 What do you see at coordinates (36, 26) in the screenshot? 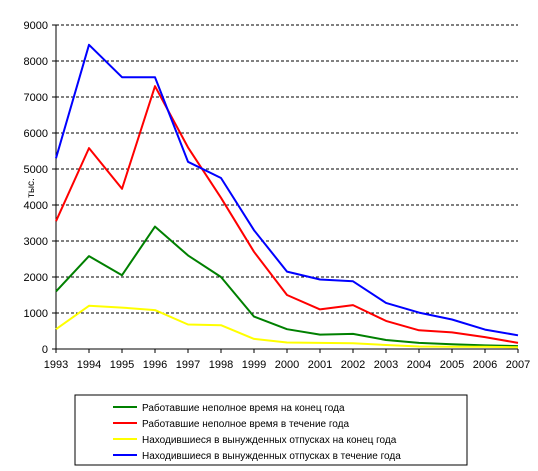
I see `y-tick-label: 9000` at bounding box center [36, 26].